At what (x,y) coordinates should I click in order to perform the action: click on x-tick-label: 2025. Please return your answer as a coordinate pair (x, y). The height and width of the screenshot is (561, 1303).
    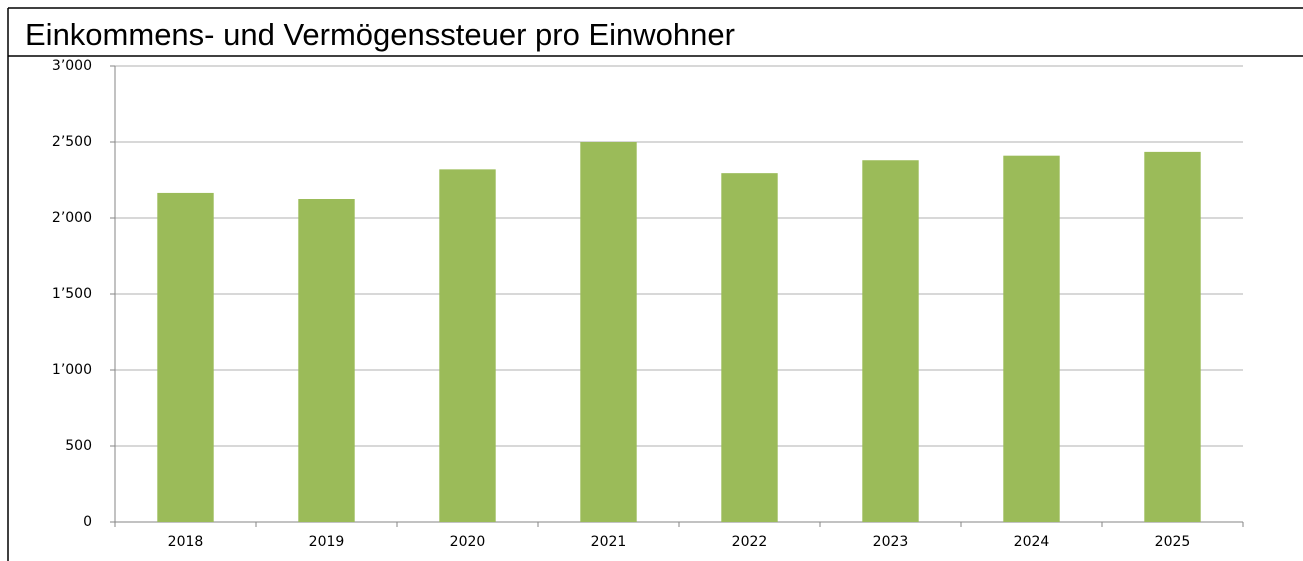
    Looking at the image, I should click on (1173, 542).